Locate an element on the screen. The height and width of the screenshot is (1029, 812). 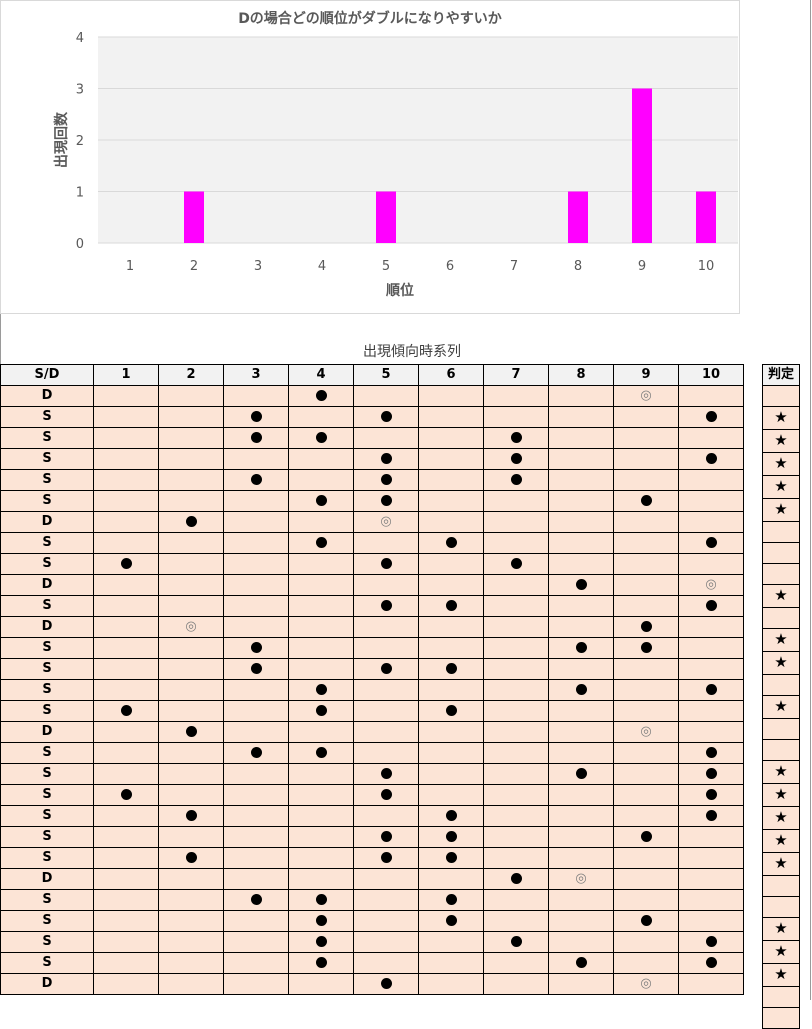
rank-cell: ◎ is located at coordinates (646, 984).